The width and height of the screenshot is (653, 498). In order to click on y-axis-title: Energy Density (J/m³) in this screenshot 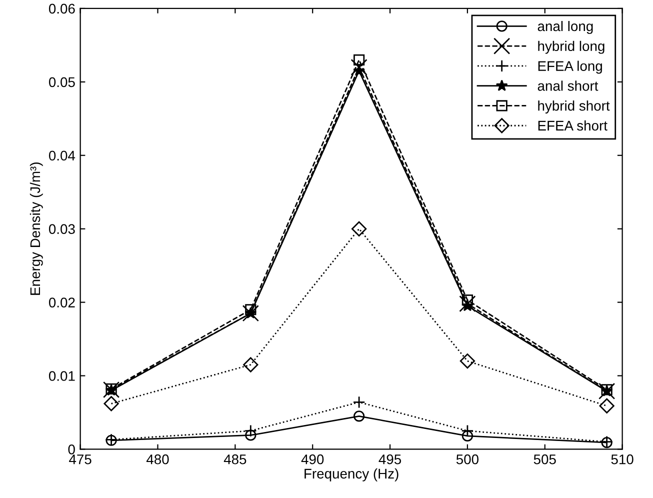, I will do `click(36, 228)`.